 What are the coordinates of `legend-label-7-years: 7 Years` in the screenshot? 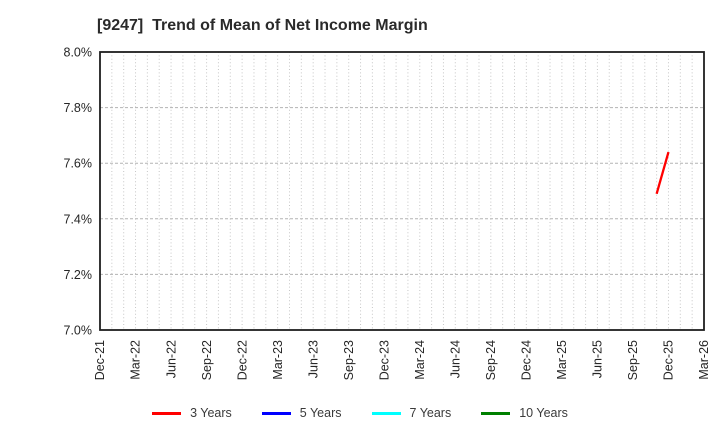 It's located at (430, 413).